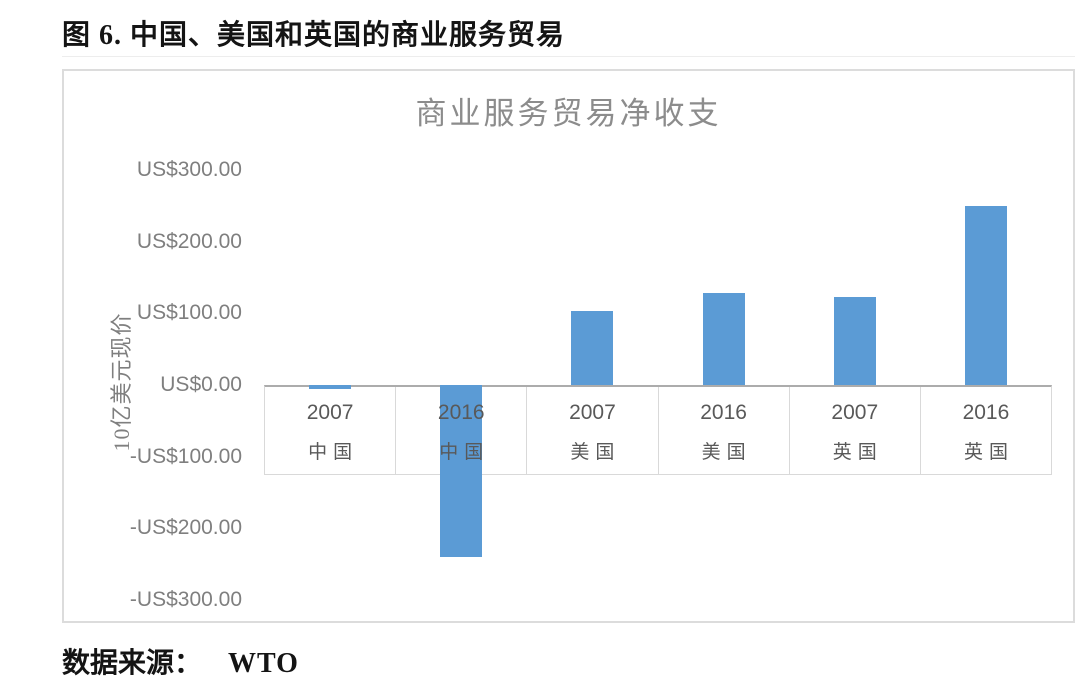 This screenshot has height=696, width=1080. I want to click on data-source: 数据来源： WTO, so click(180, 661).